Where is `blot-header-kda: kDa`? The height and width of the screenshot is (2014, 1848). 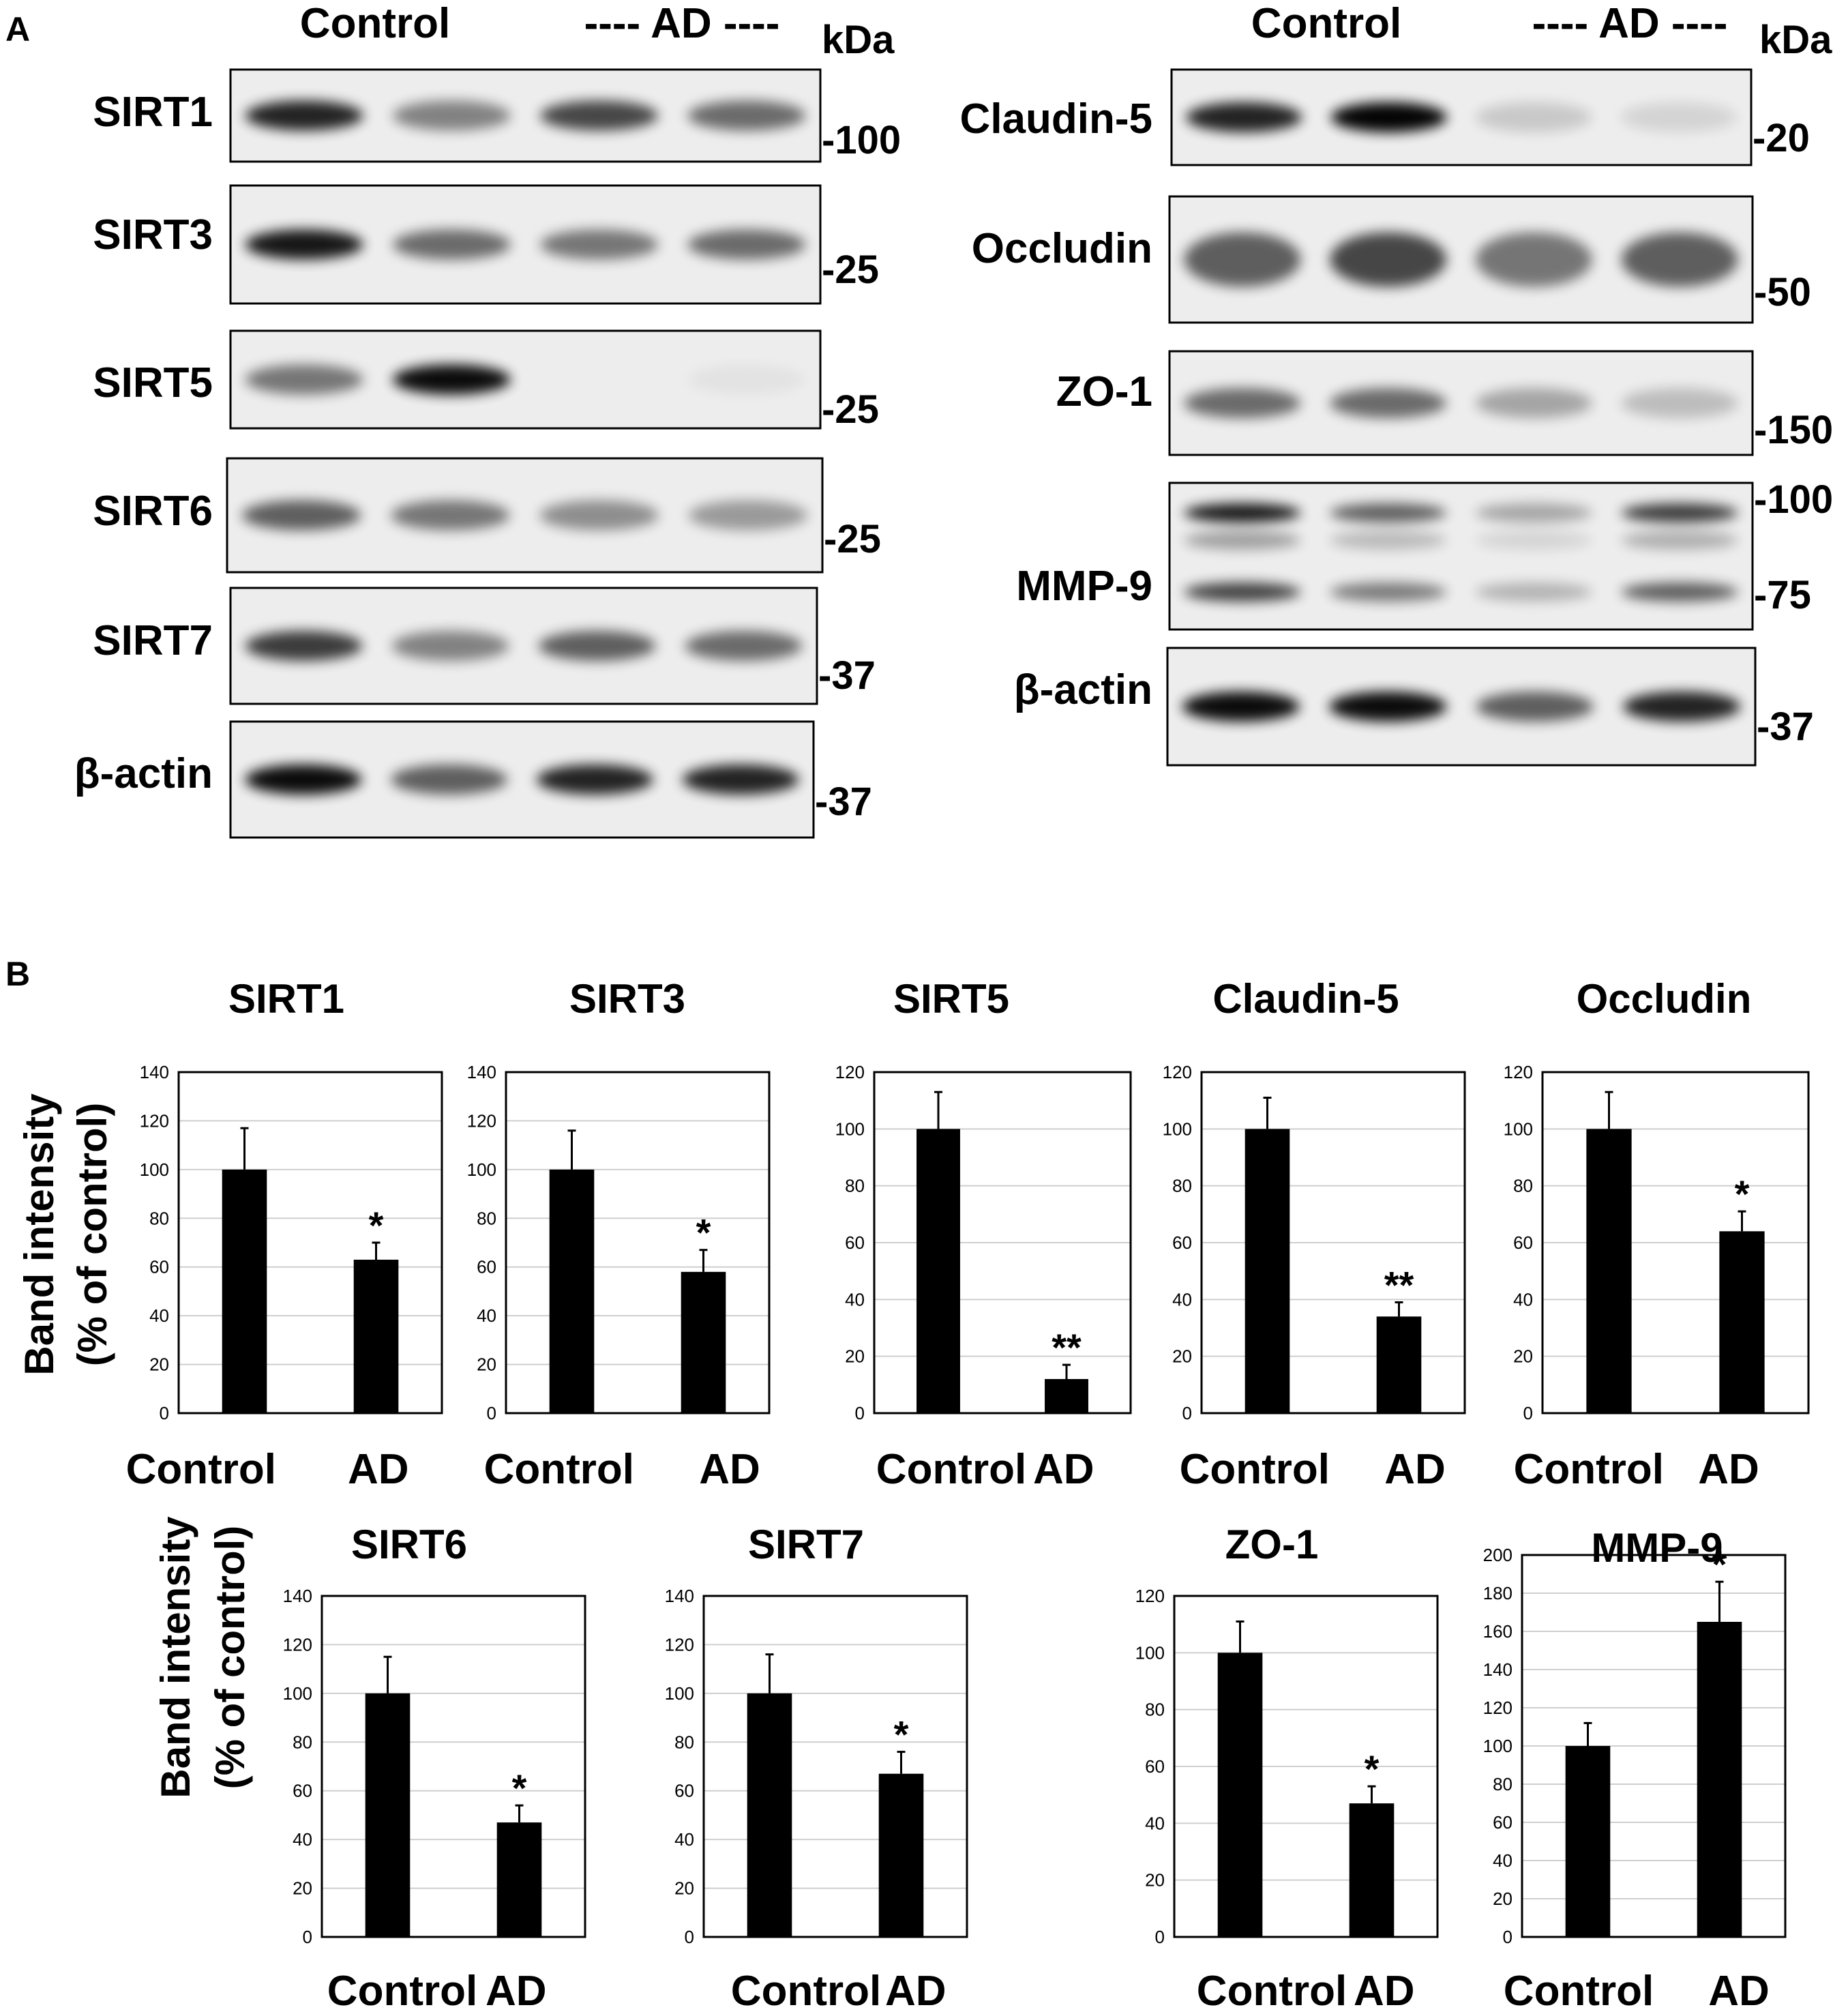 blot-header-kda: kDa is located at coordinates (858, 40).